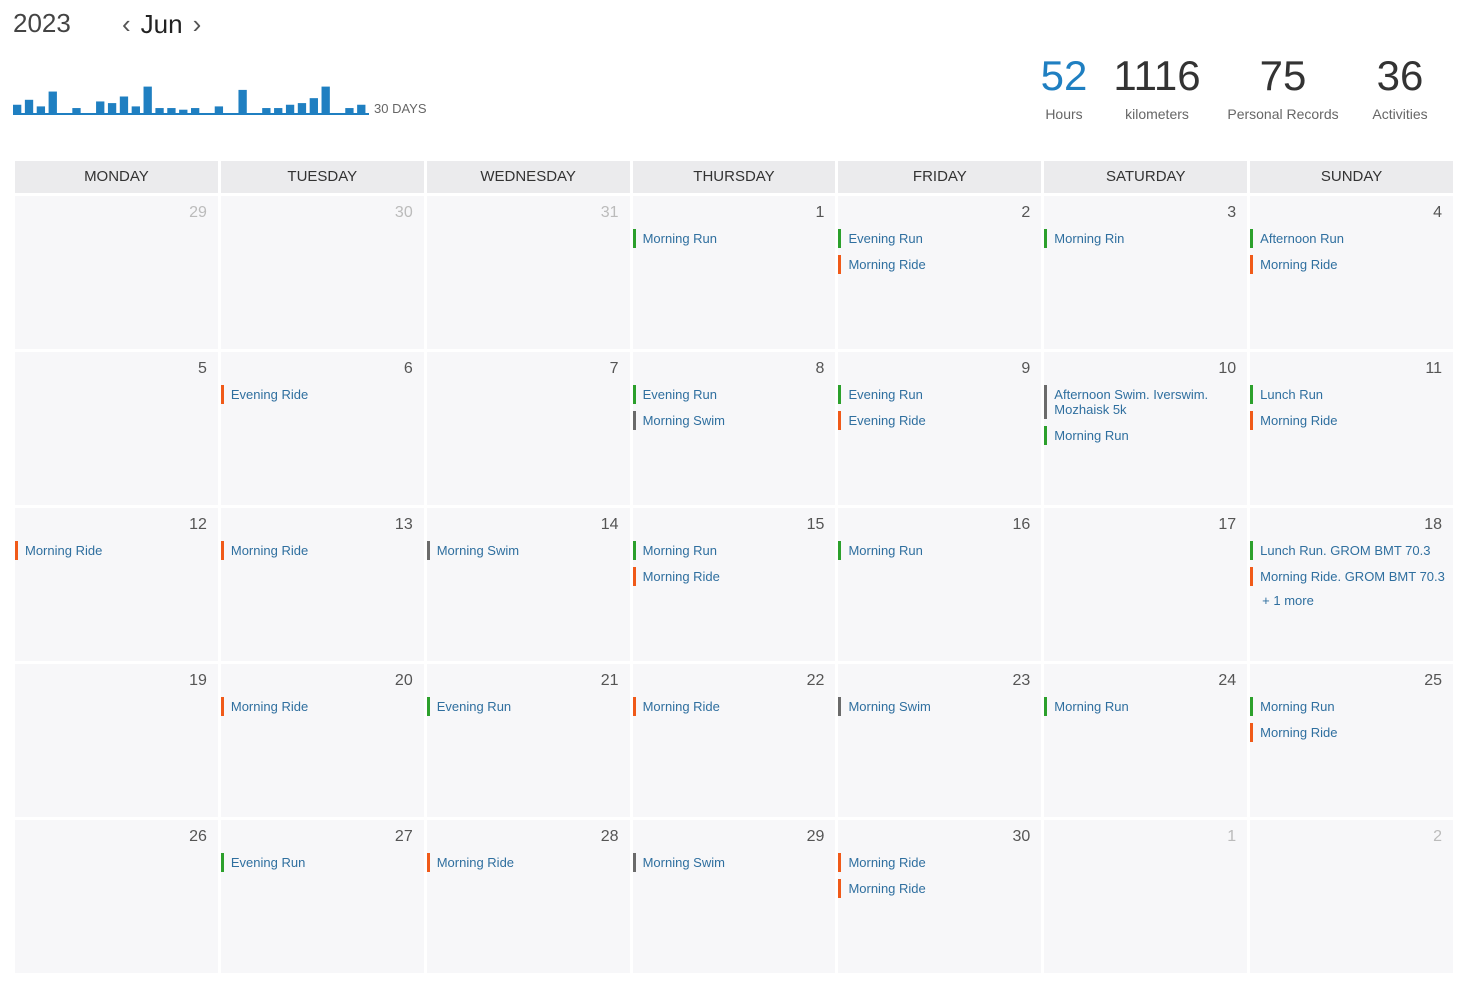 This screenshot has height=986, width=1460. What do you see at coordinates (1352, 896) in the screenshot?
I see `calendar-day: 2` at bounding box center [1352, 896].